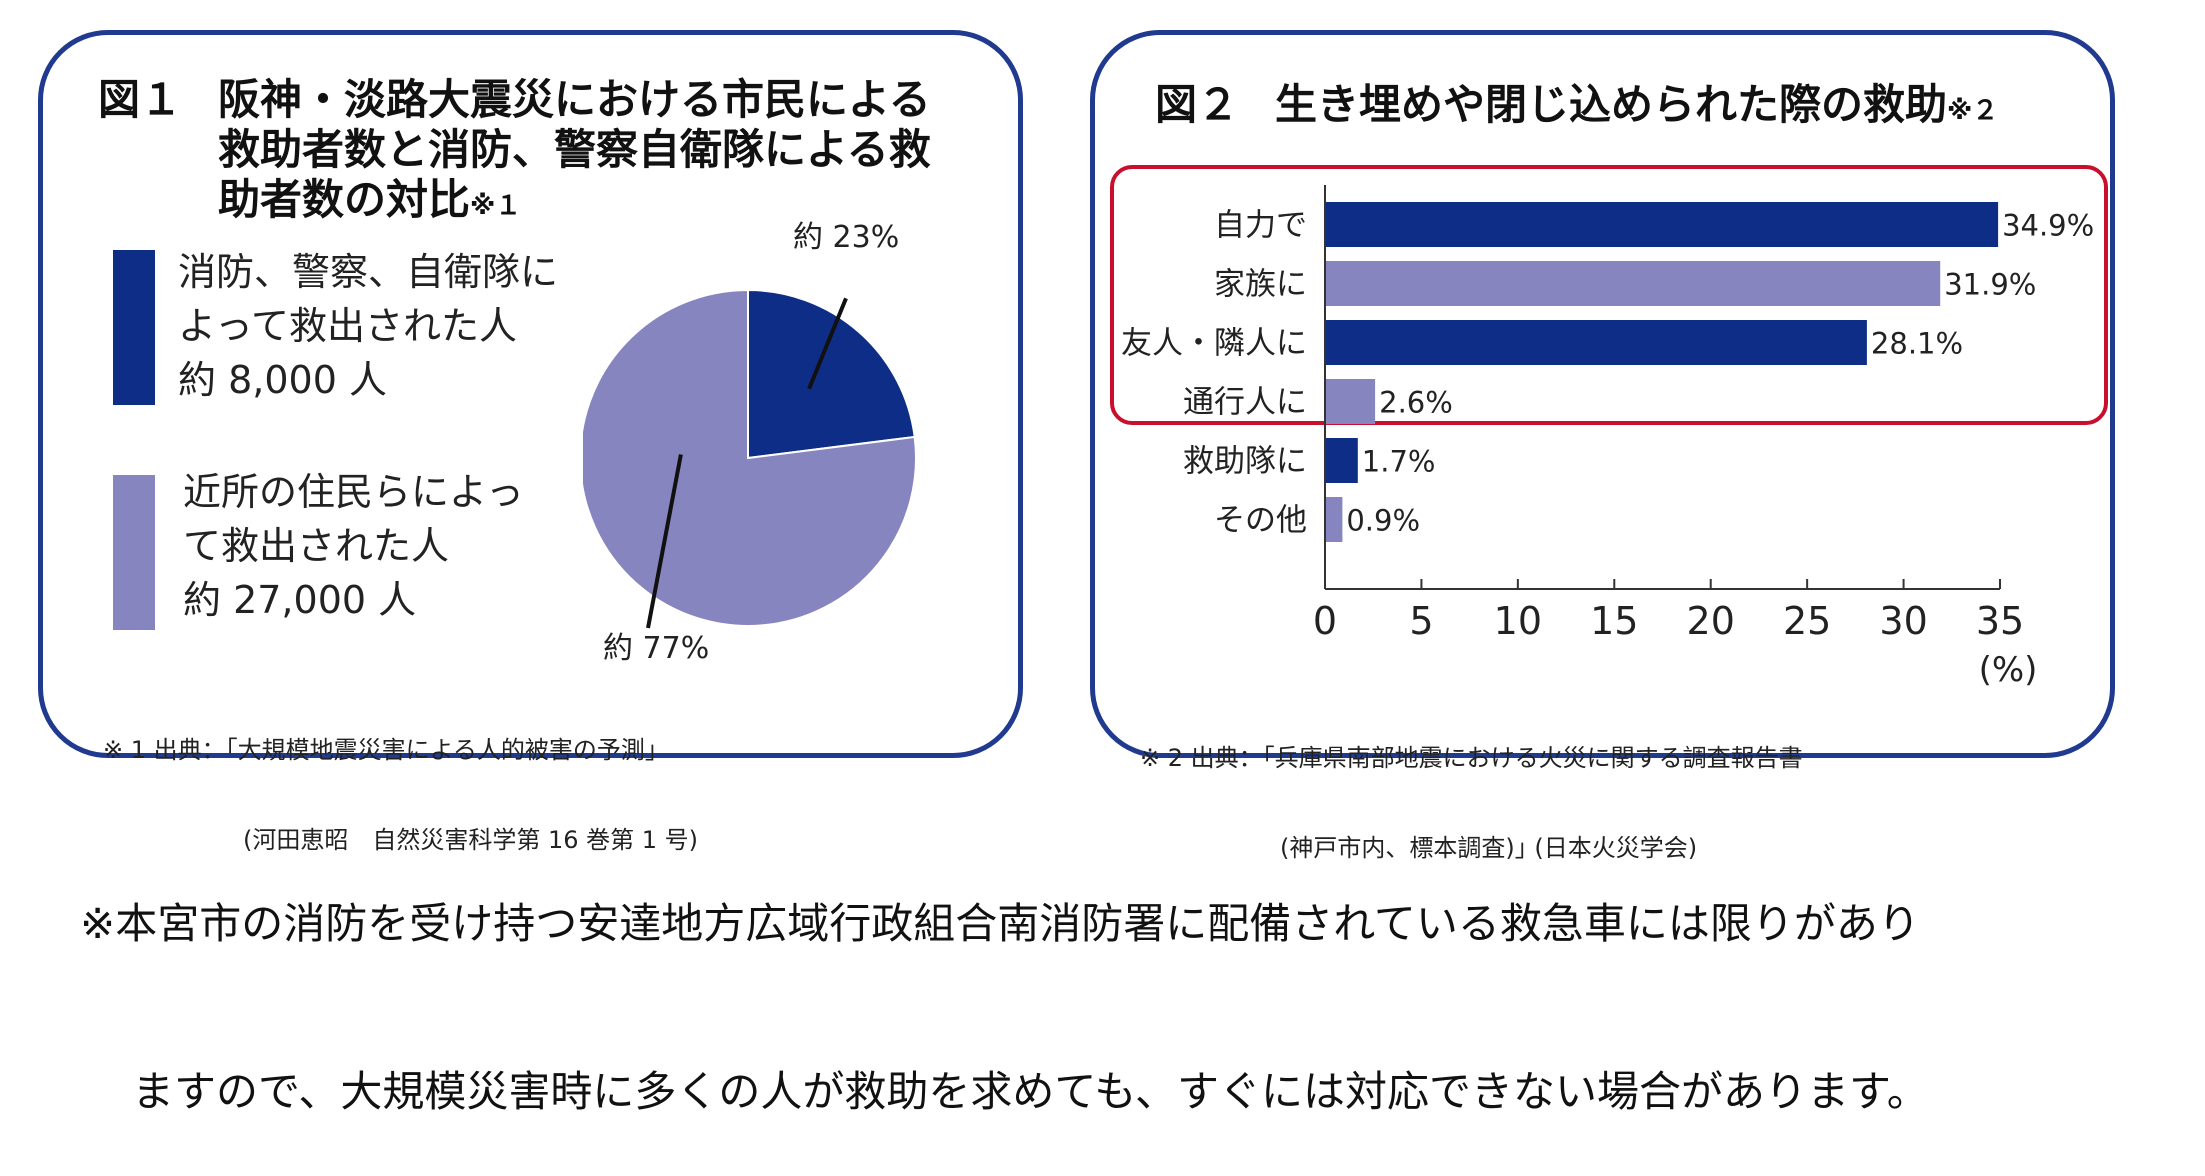 This screenshot has height=1176, width=2205. Describe the element at coordinates (368, 272) in the screenshot. I see `legend-responders-line1: 消防、警察、自衛隊に` at that location.